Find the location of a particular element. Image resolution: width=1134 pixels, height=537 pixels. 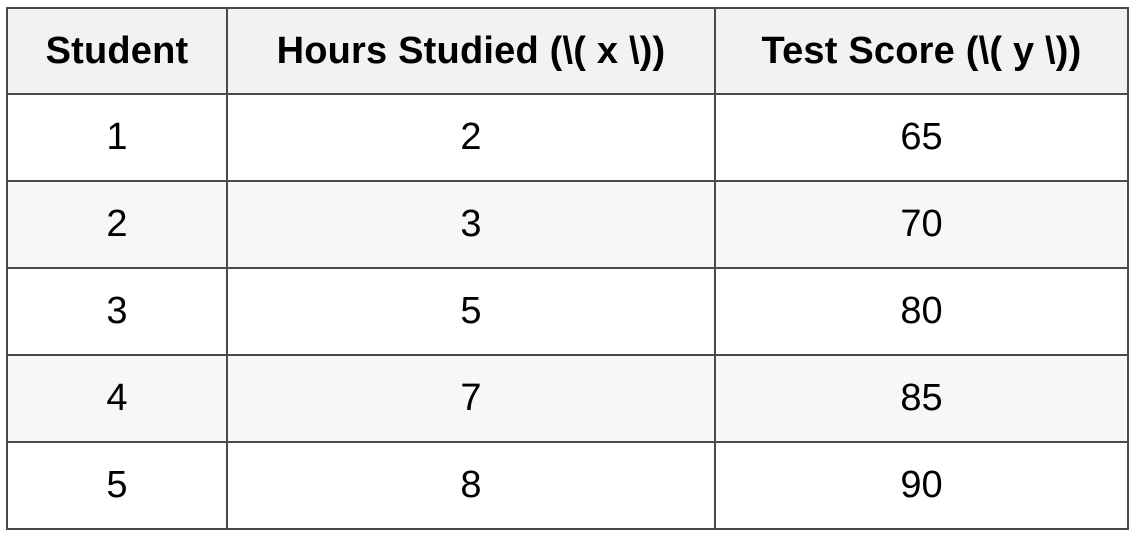

cell-student: 5 is located at coordinates (117, 485).